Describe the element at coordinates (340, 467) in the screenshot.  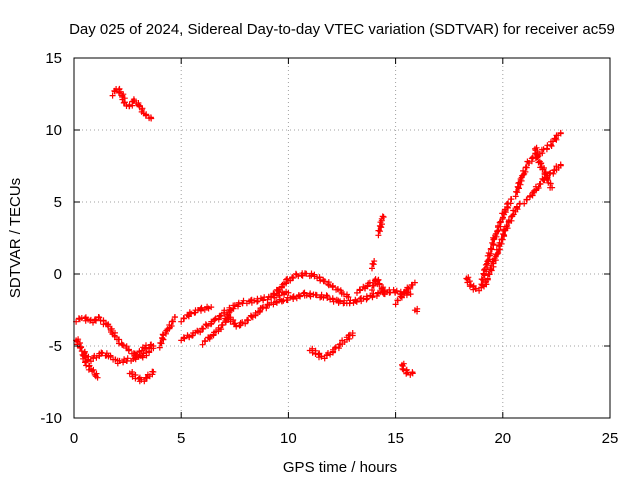
I see `x-axis-label: GPS time / hours` at that location.